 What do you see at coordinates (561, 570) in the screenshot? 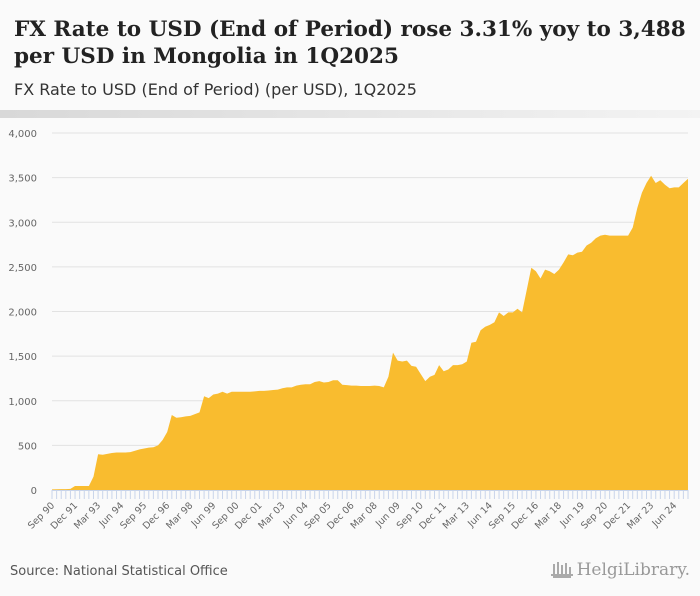
I see `library-logo-icon` at bounding box center [561, 570].